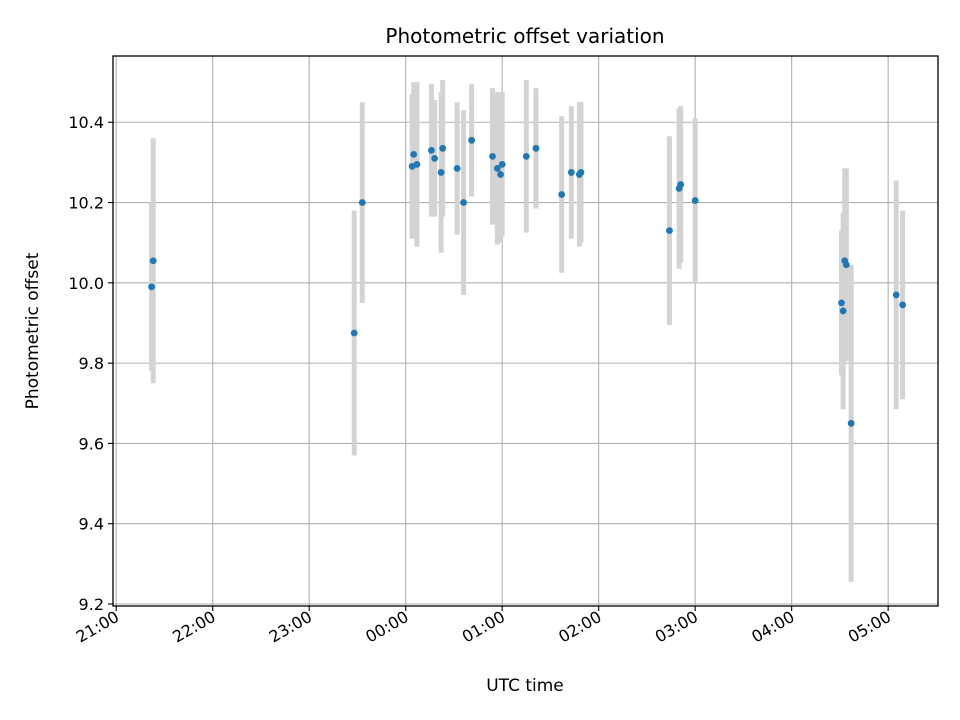 This screenshot has width=960, height=720. What do you see at coordinates (525, 686) in the screenshot?
I see `x-axis-label: UTC time` at bounding box center [525, 686].